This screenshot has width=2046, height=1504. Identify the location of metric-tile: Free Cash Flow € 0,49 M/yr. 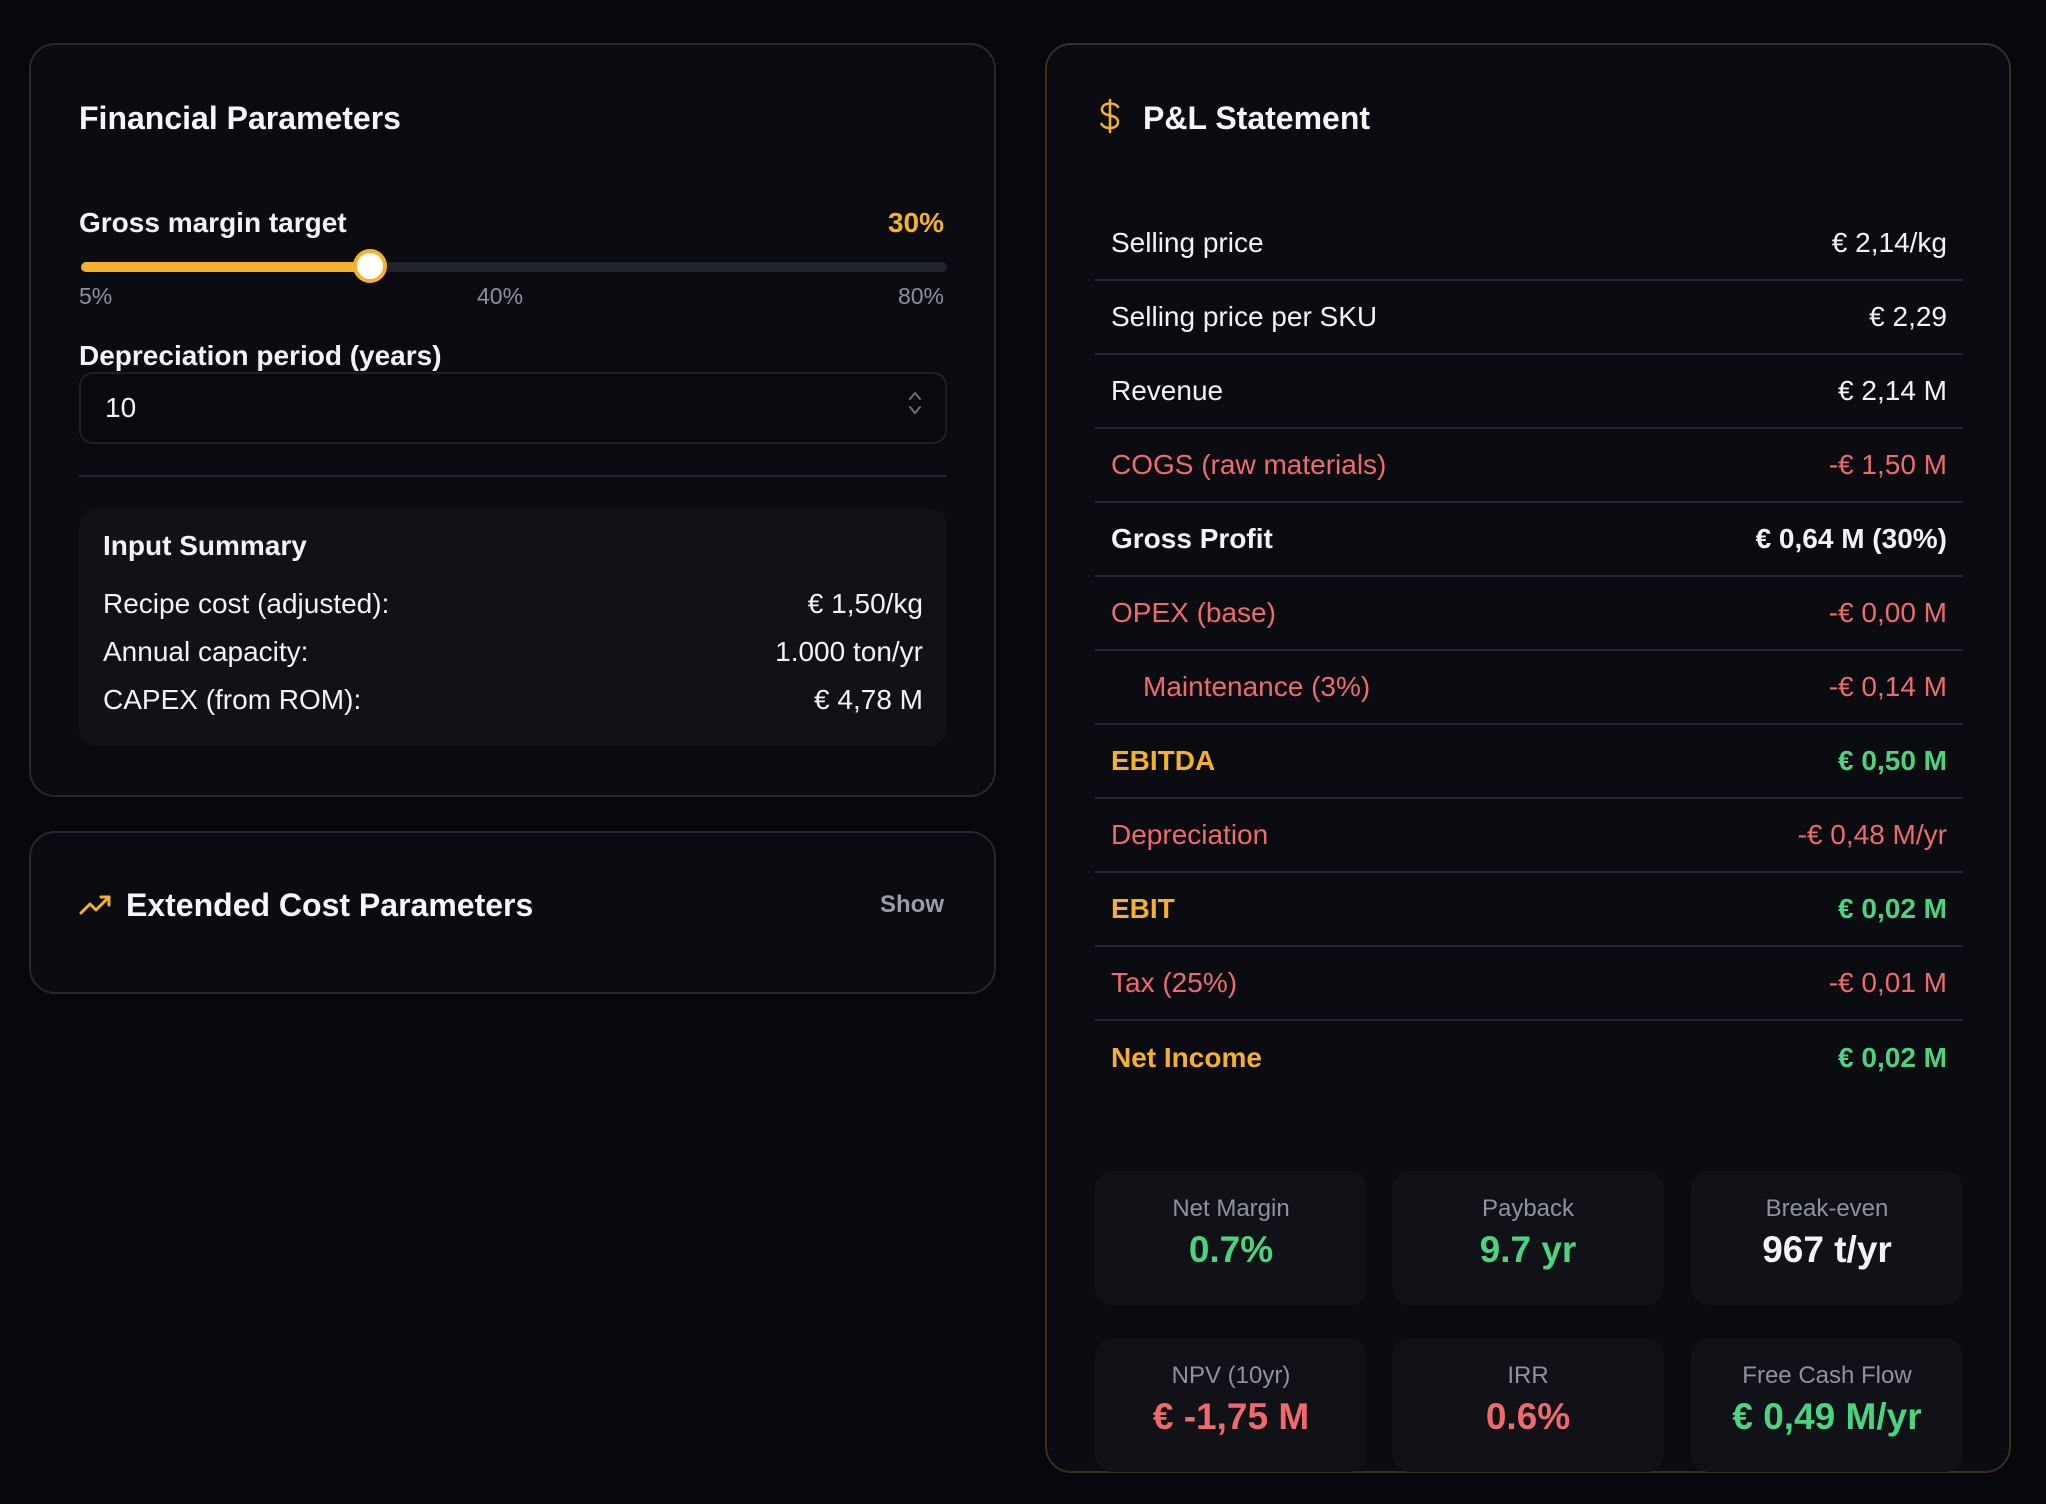
(1827, 1405).